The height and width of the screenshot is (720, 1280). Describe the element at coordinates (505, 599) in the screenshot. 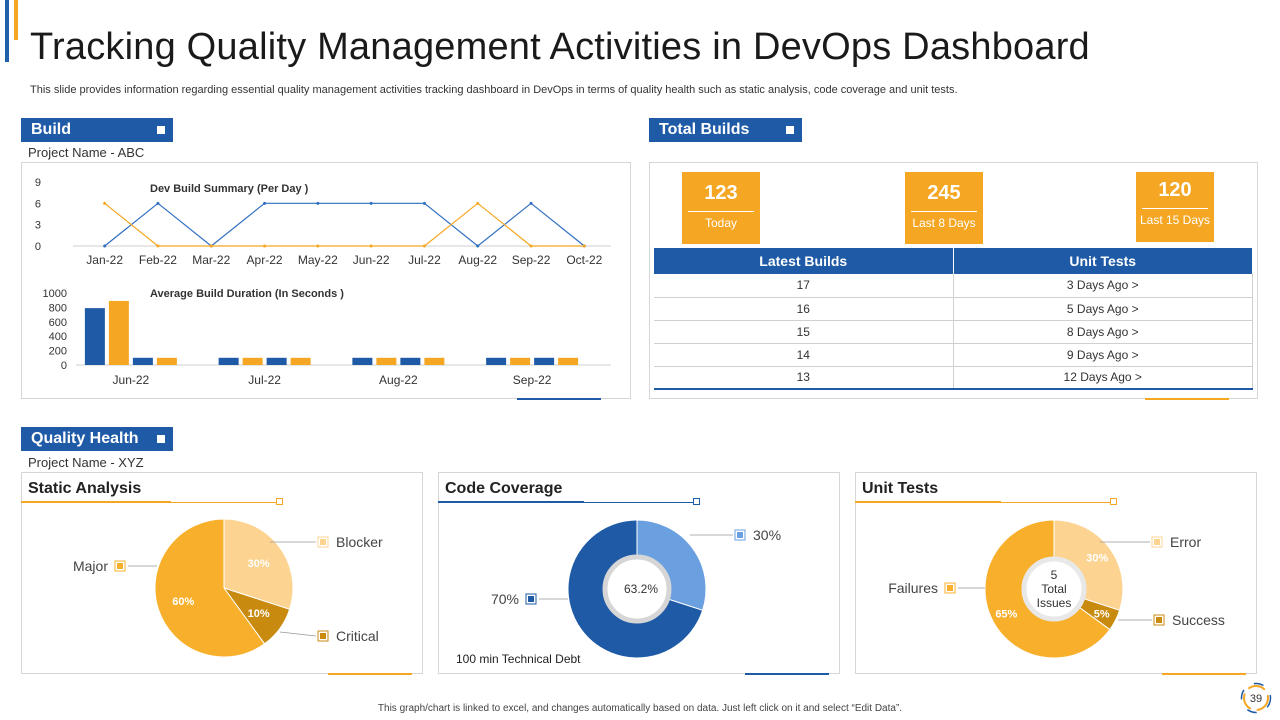

I see `legend-label: 70%` at that location.